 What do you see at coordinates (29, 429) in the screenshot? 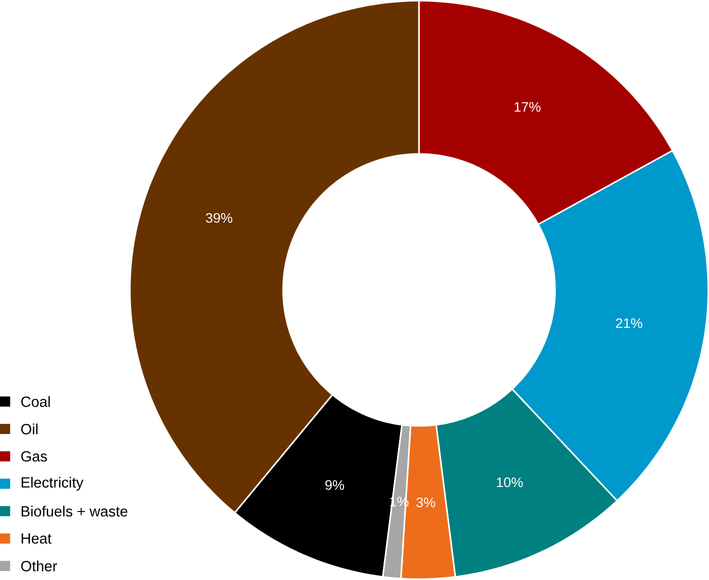
I see `legend-label: Oil` at bounding box center [29, 429].